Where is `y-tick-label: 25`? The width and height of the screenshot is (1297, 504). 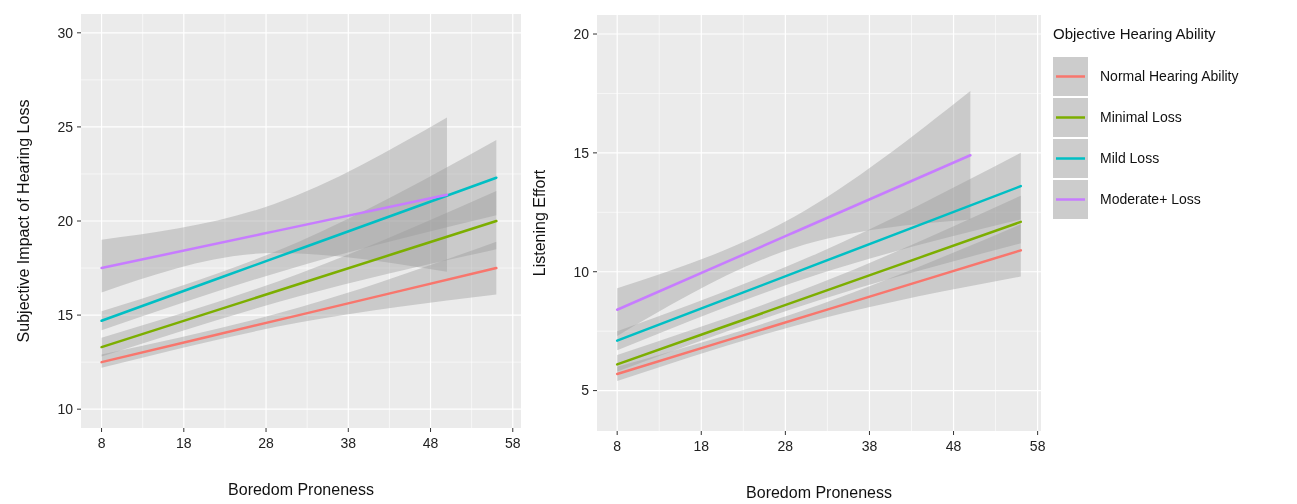
y-tick-label: 25 is located at coordinates (65, 126).